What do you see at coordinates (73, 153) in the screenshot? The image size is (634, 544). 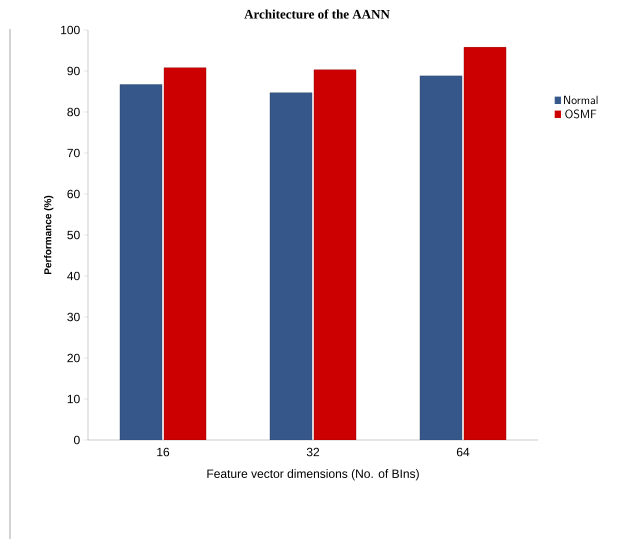 I see `y-tick-label: 70` at bounding box center [73, 153].